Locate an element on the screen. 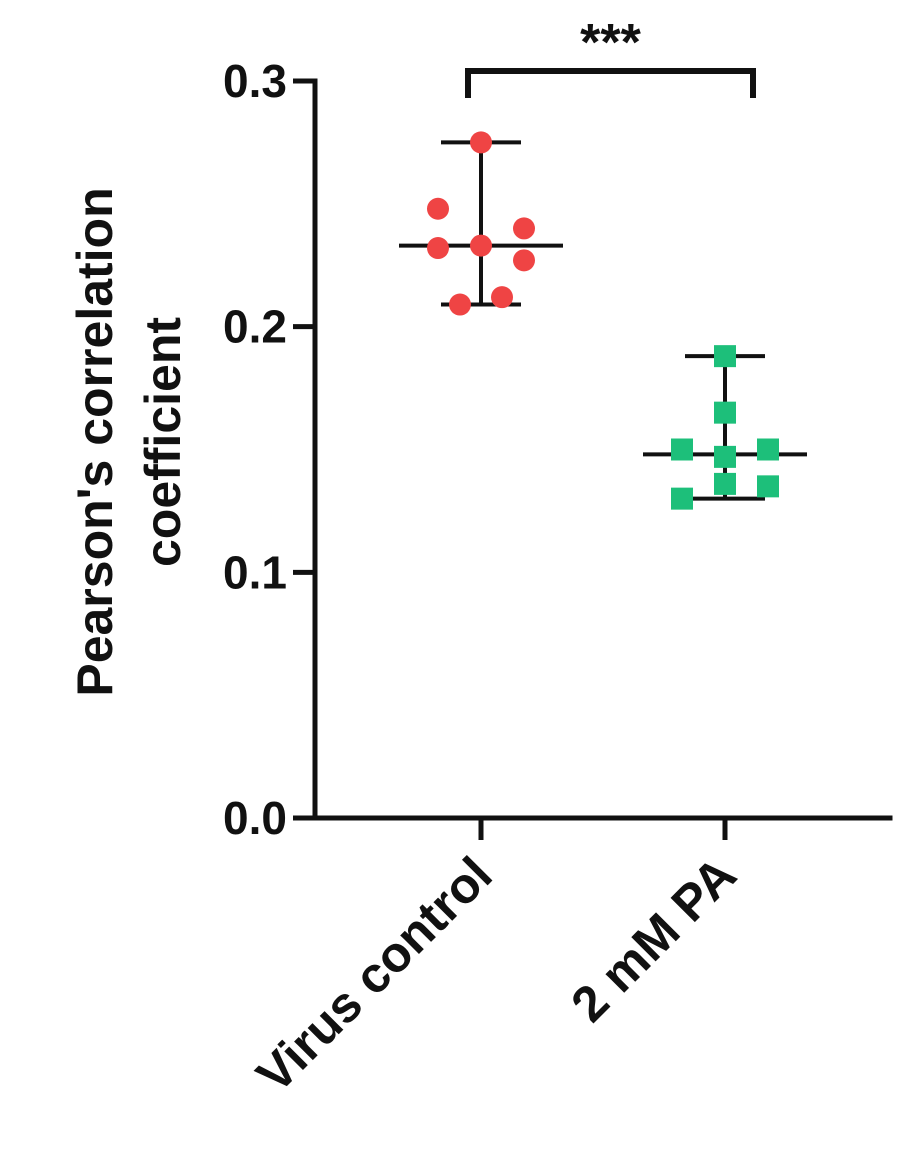  y-axis-label-line-1: Pearson's correlation is located at coordinates (95, 441).